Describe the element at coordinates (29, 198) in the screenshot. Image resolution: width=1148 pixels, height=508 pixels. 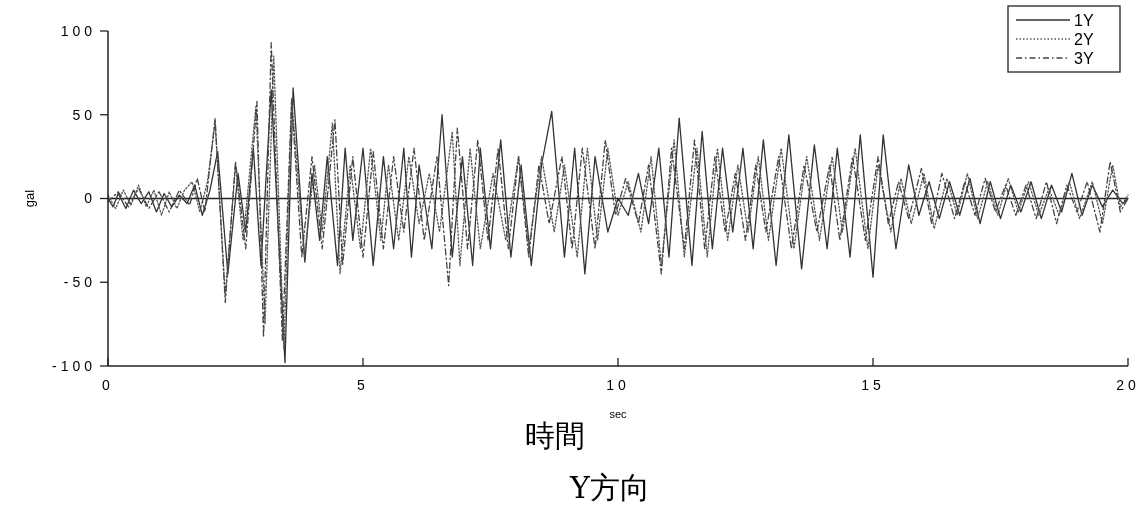
I see `y-axis-title: gal` at that location.